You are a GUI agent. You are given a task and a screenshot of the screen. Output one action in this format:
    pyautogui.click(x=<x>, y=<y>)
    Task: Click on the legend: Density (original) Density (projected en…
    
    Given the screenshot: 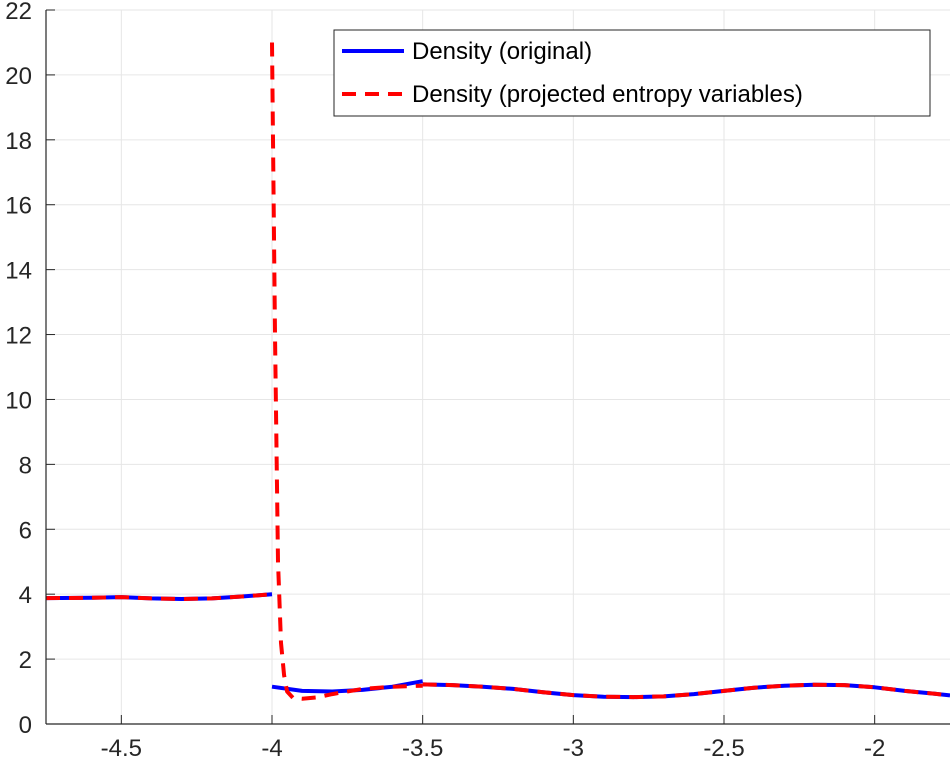 What is the action you would take?
    pyautogui.click(x=632, y=73)
    